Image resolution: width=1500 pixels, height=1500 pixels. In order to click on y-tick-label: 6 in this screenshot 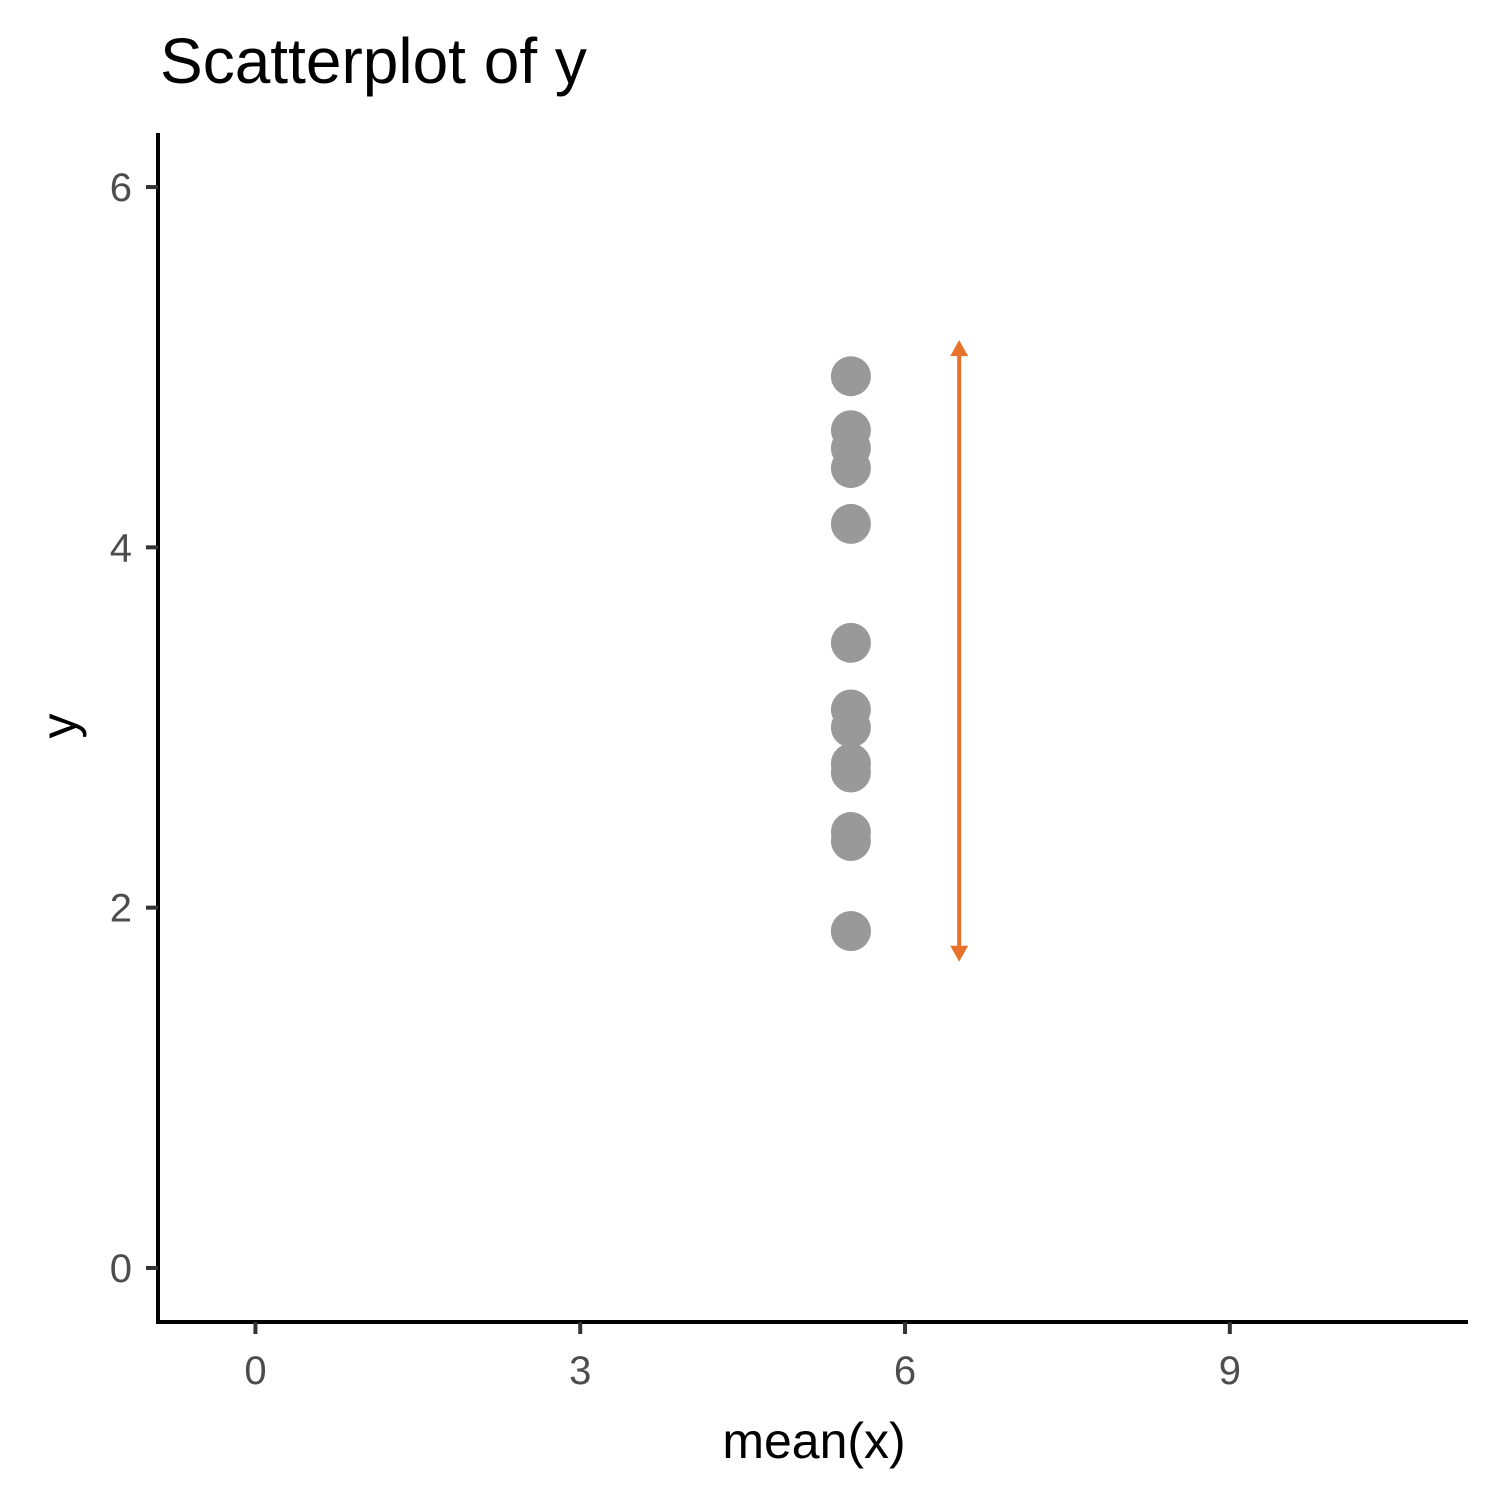, I will do `click(121, 188)`.